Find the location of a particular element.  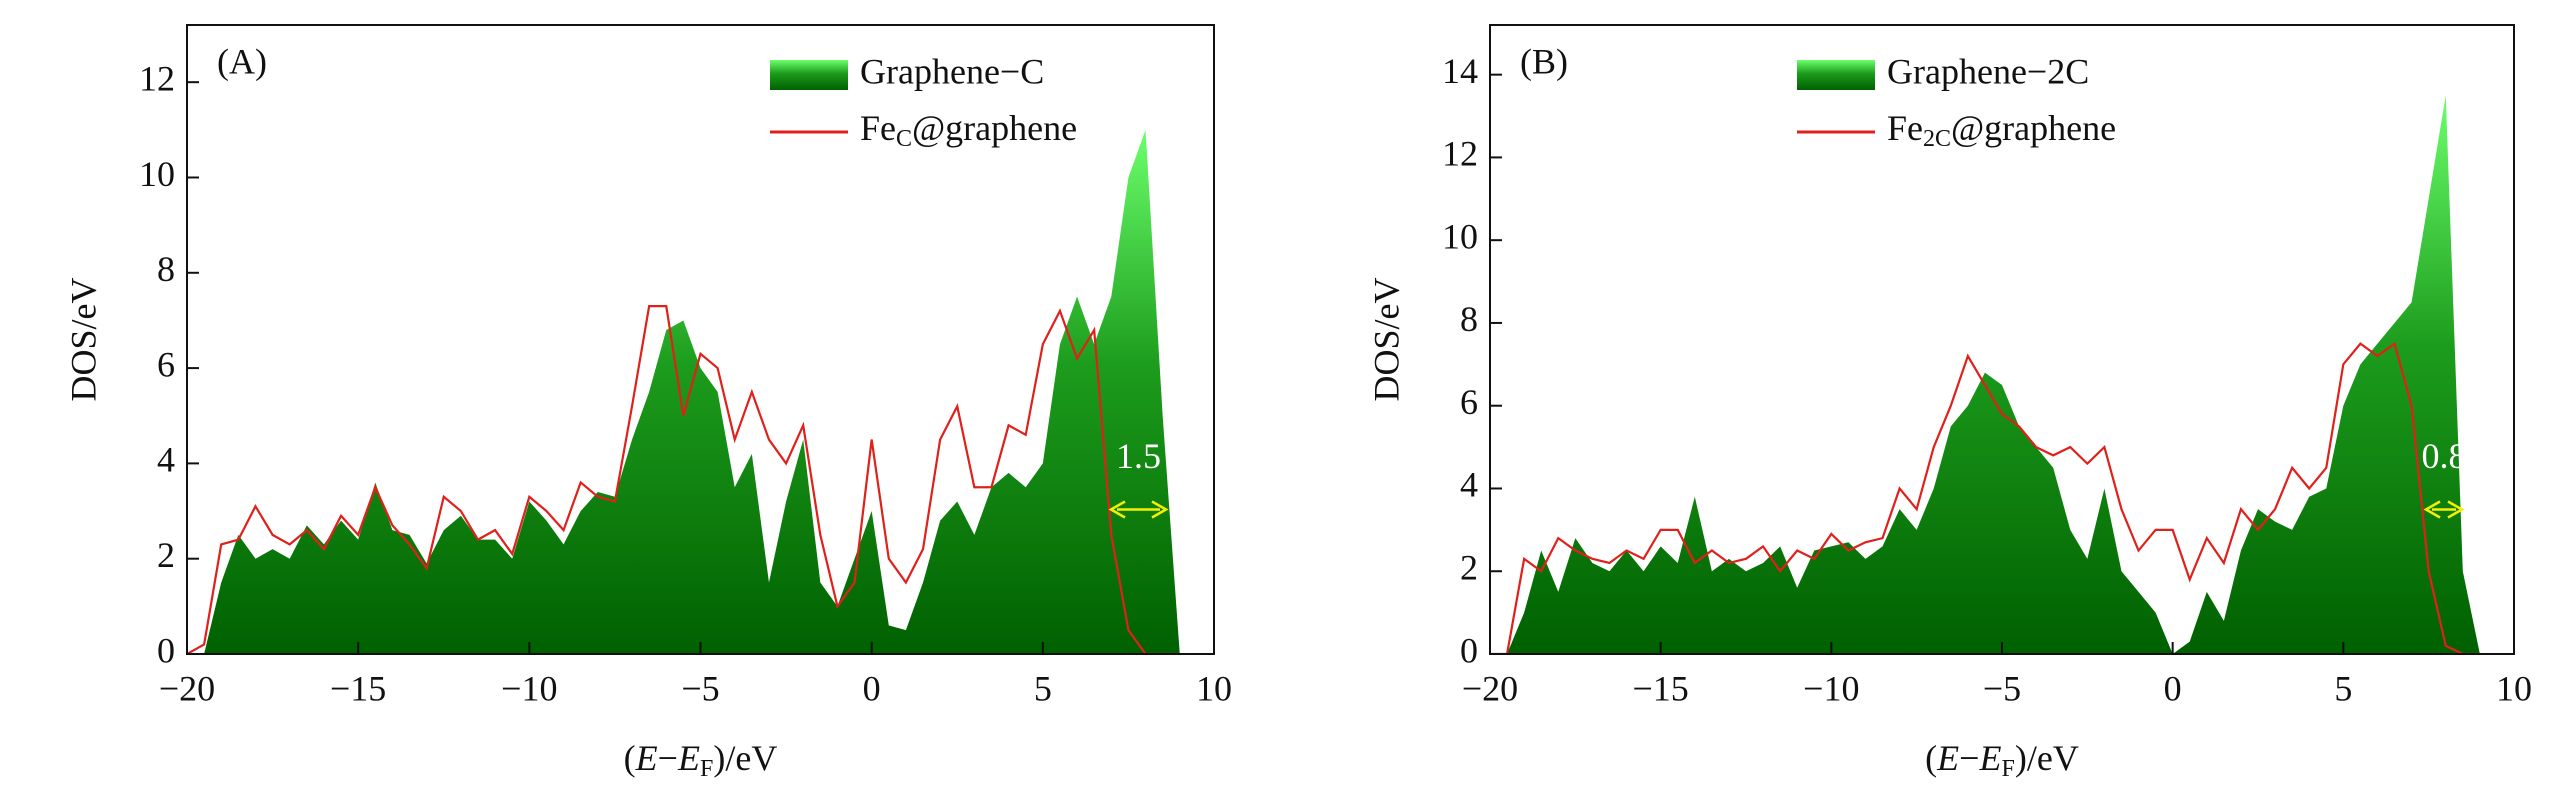

gap-annotation: 1.5 is located at coordinates (1138, 456).